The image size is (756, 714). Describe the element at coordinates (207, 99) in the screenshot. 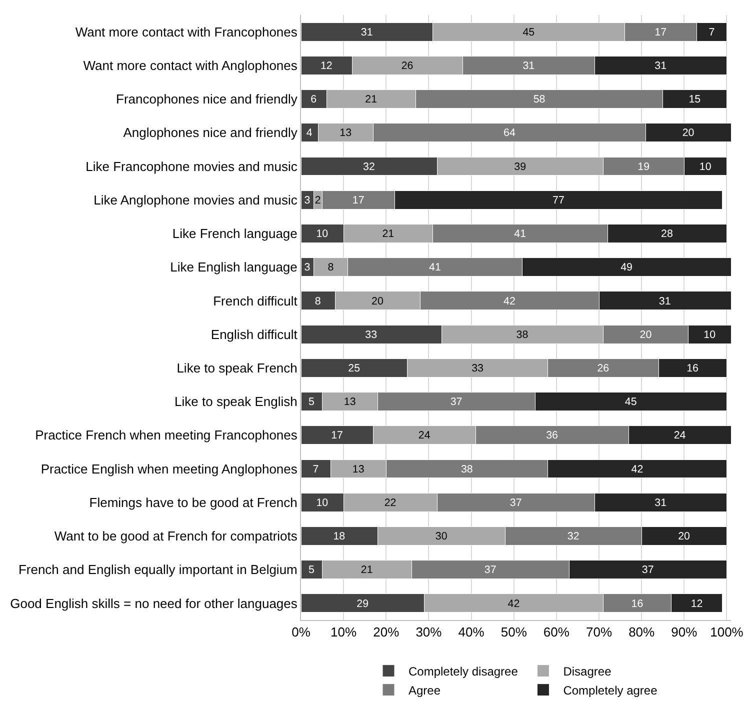

I see `y-tick-label: Francophones nice and friendly` at that location.